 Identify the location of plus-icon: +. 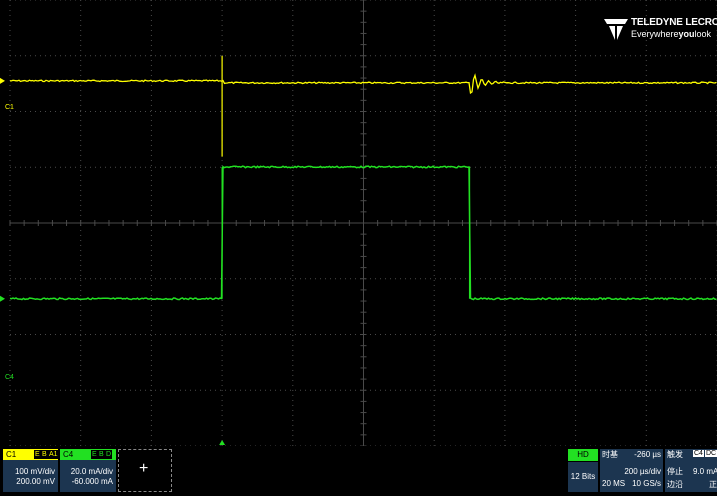
(144, 468).